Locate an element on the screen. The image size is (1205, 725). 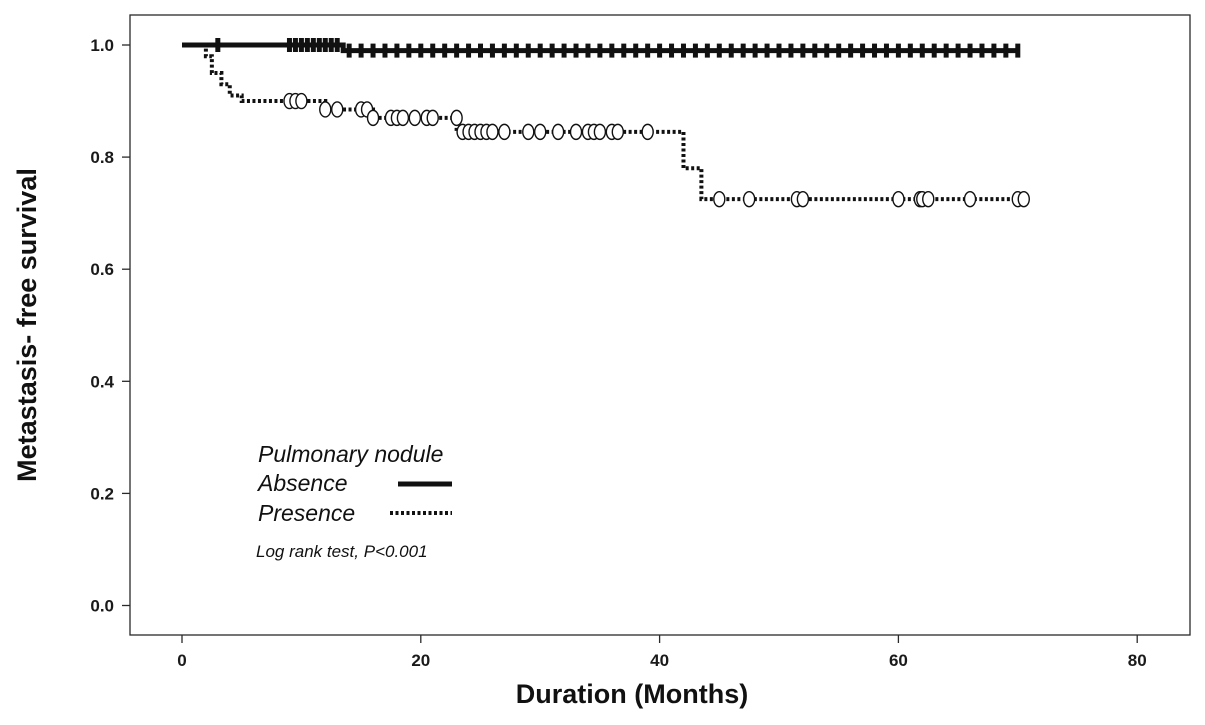
y-axis-ticks: 0.0 0.2 0.4 0.6 0.8 1.0 is located at coordinates (110, 326).